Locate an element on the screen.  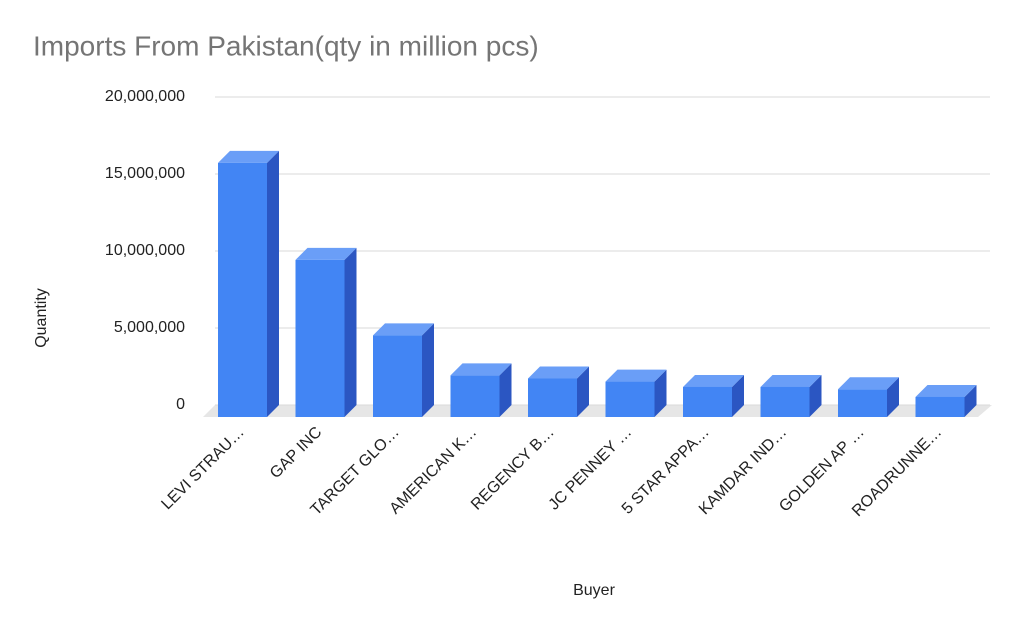
y-tick-label: 10,000,000 is located at coordinates (145, 250).